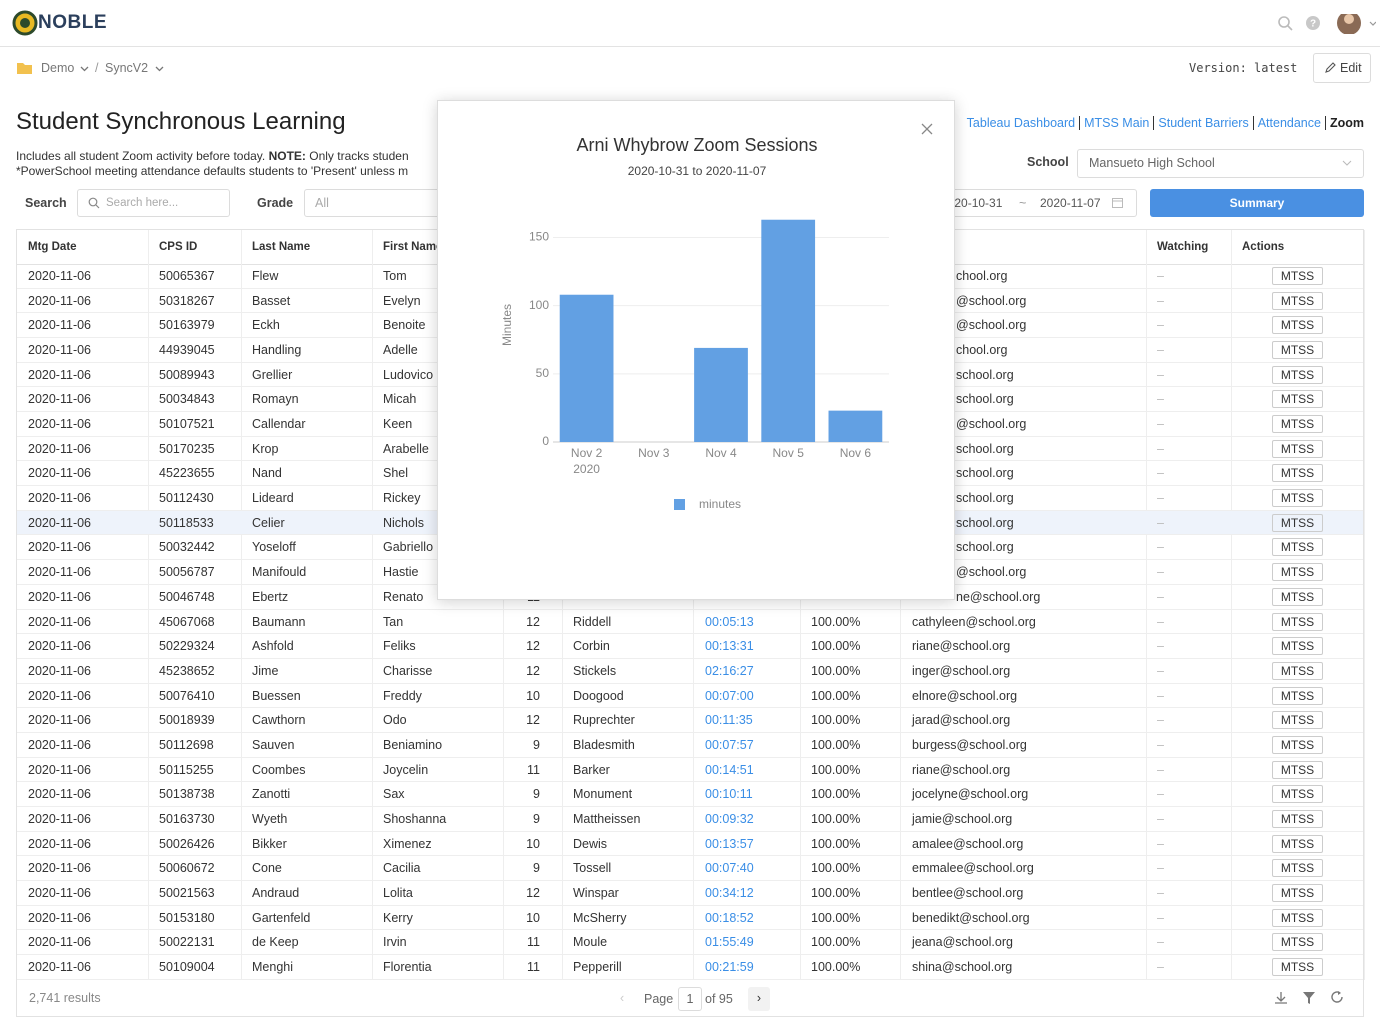  What do you see at coordinates (1344, 123) in the screenshot?
I see `nav-link: Zoom` at bounding box center [1344, 123].